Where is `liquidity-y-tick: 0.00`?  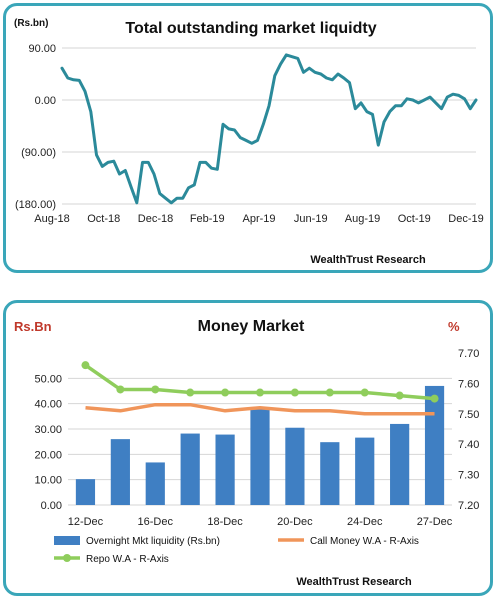 liquidity-y-tick: 0.00 is located at coordinates (45, 101).